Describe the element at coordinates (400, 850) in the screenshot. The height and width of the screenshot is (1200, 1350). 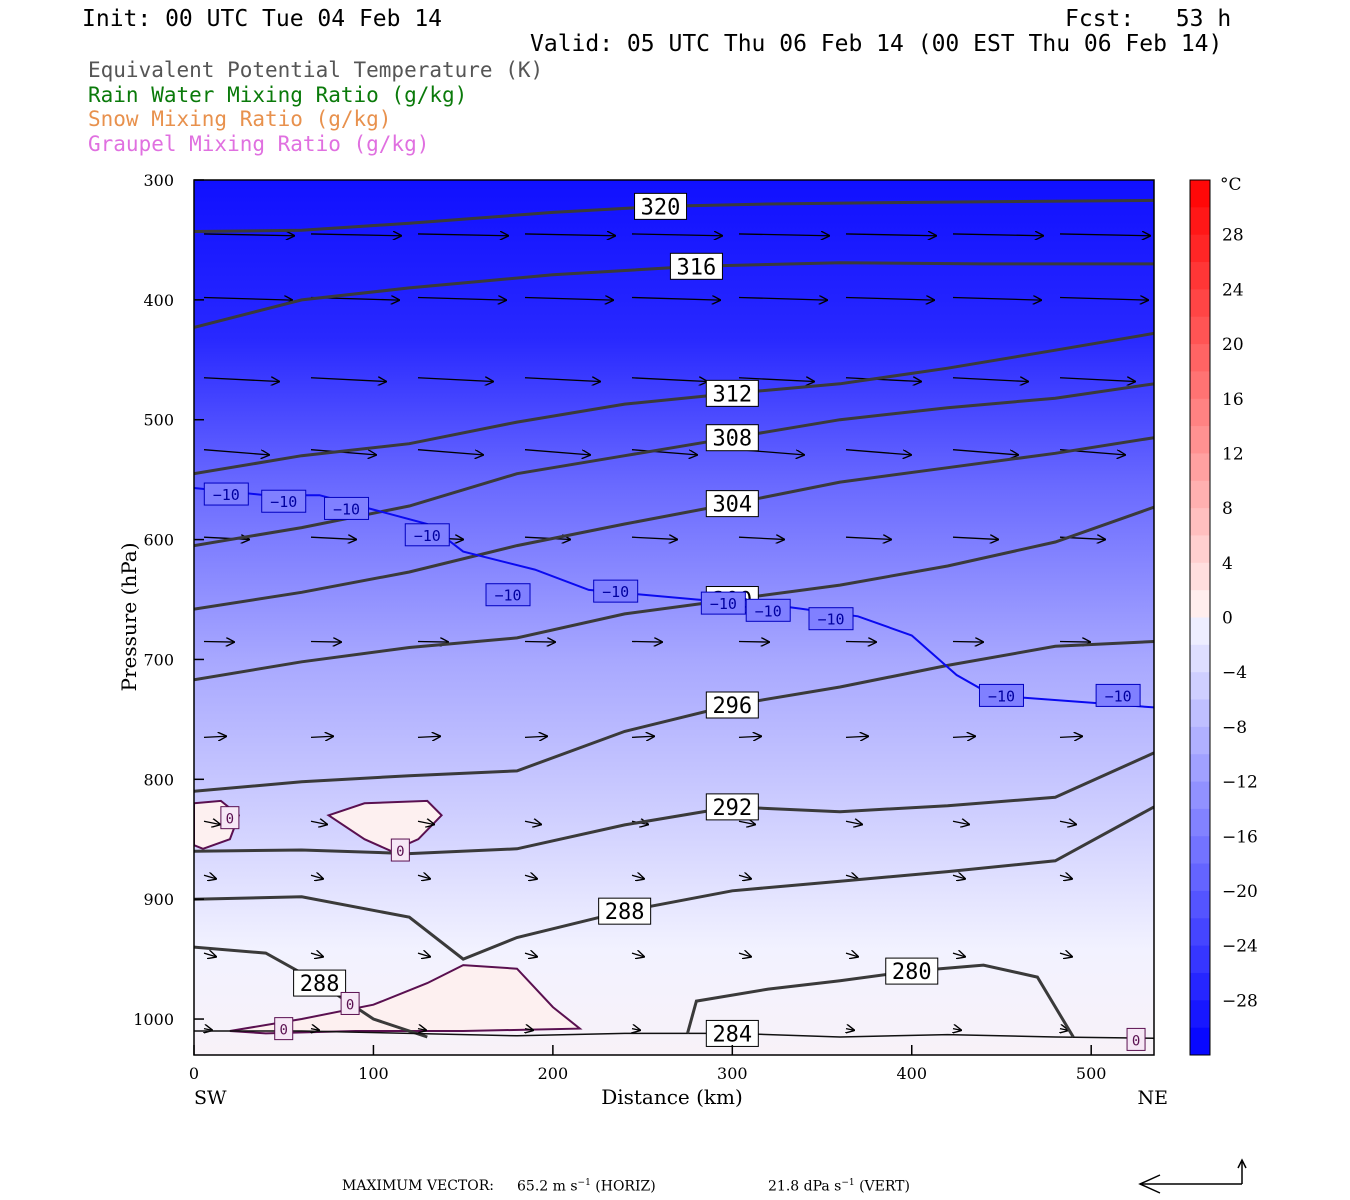
I see `zero-label-box` at that location.